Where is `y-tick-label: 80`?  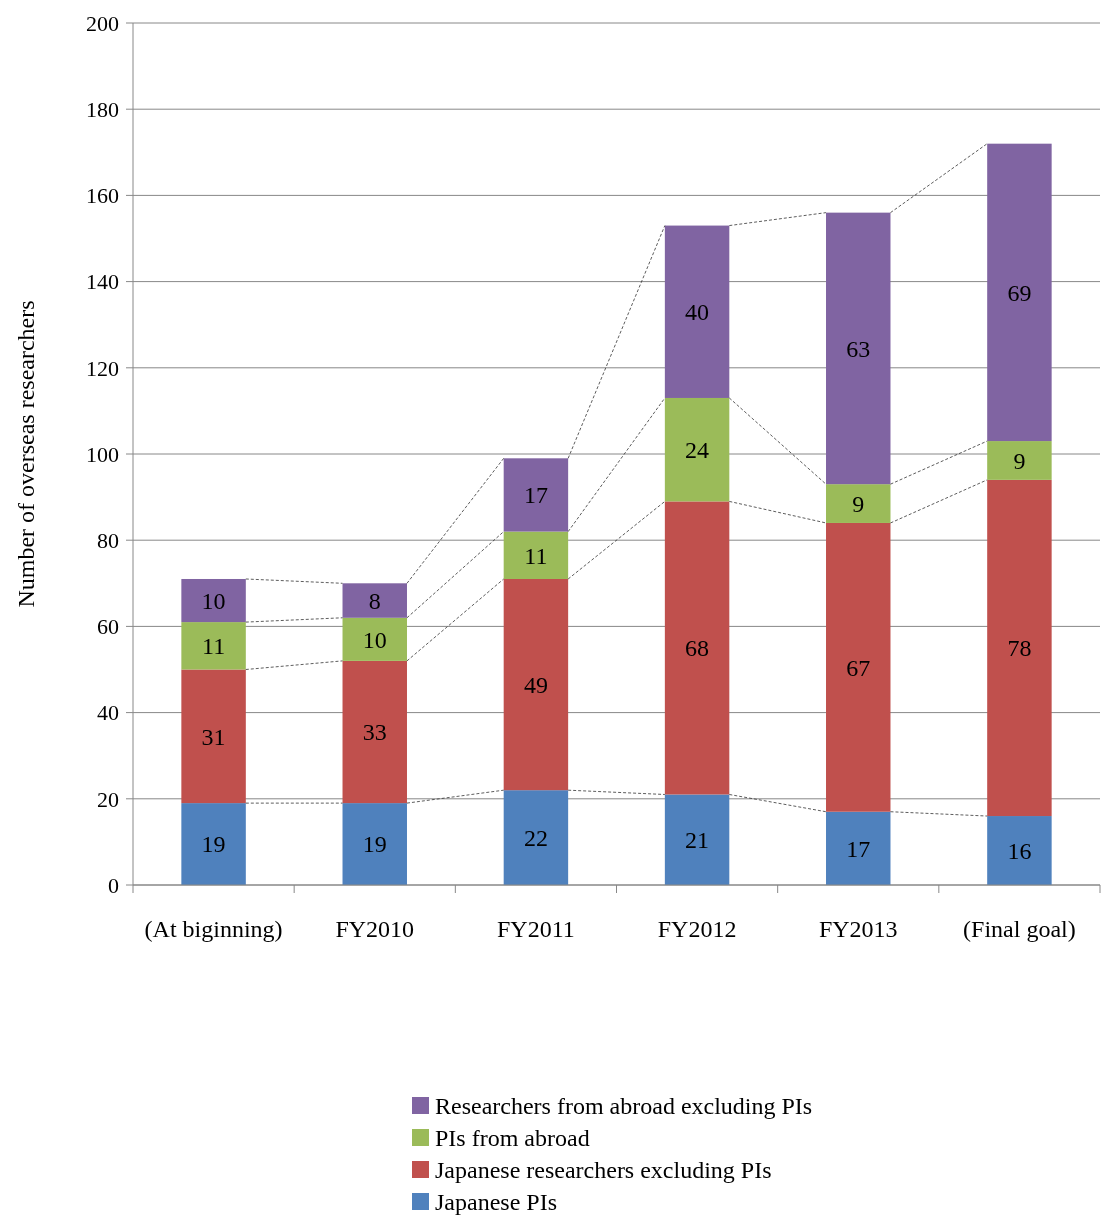
y-tick-label: 80 is located at coordinates (108, 540).